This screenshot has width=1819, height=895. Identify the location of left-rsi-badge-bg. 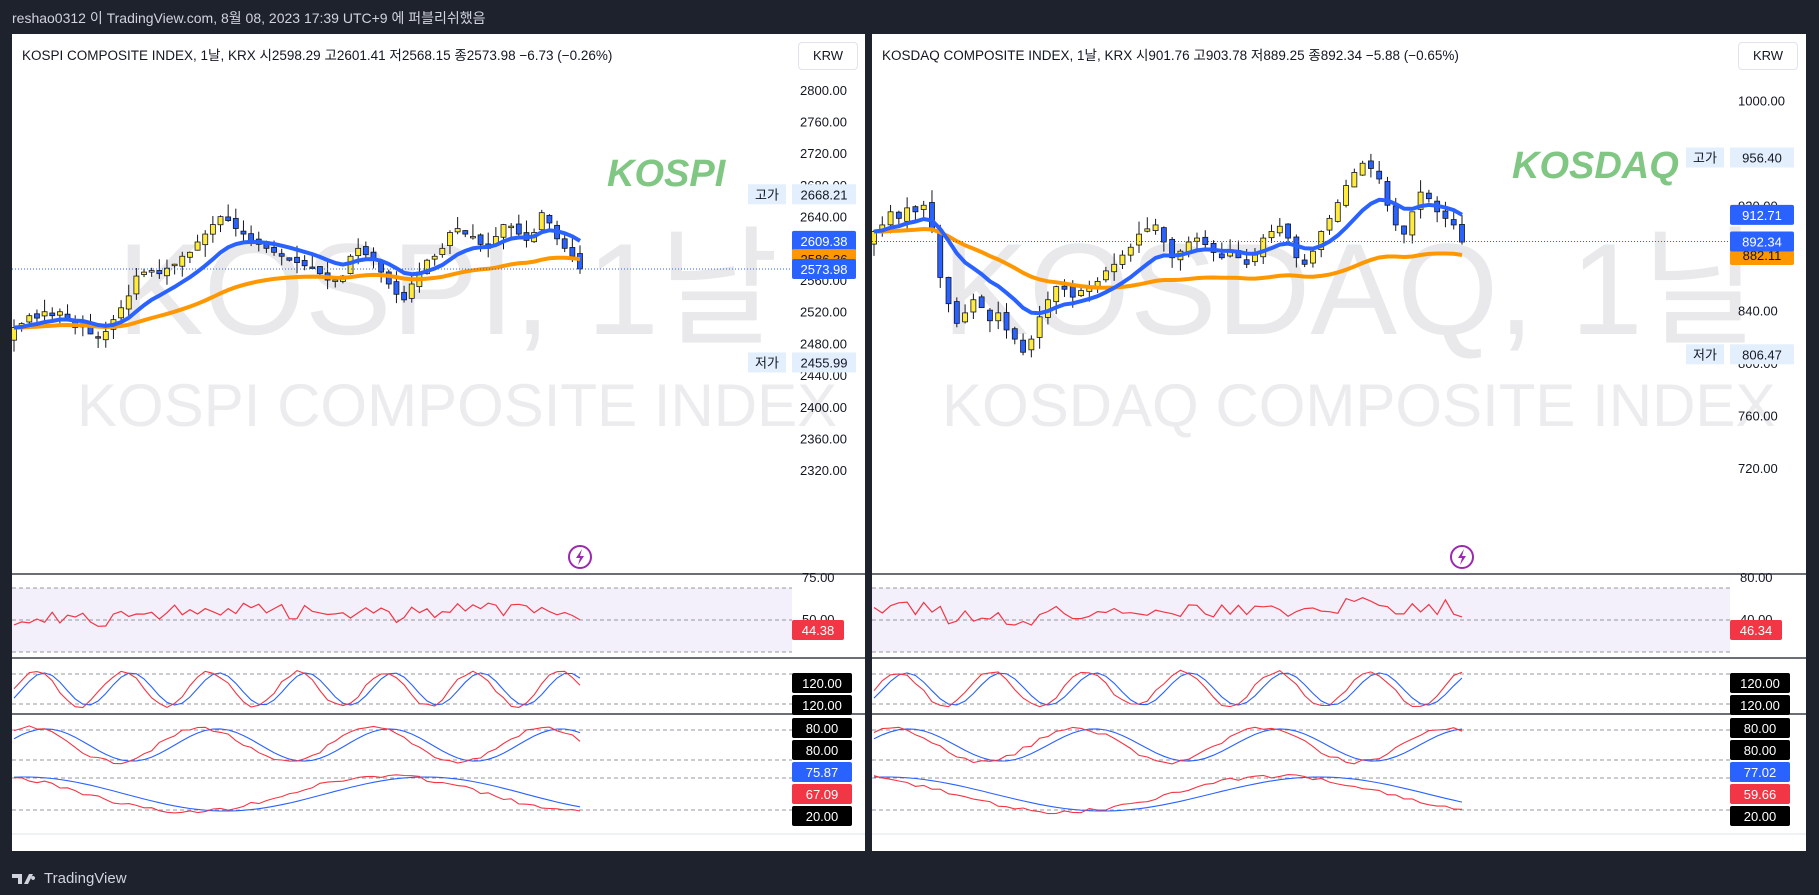
(818, 630).